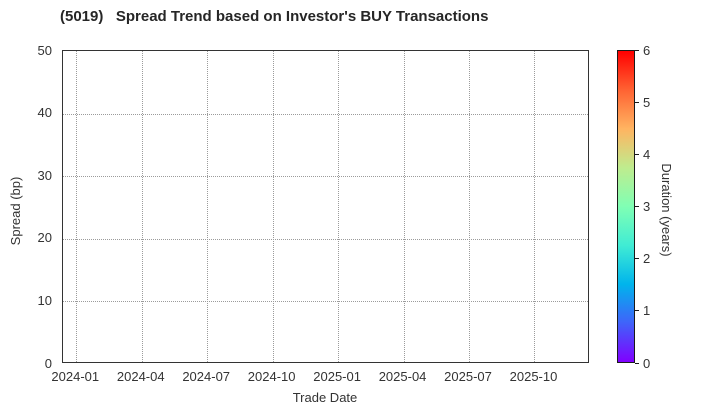 This screenshot has width=720, height=420. I want to click on x-tick-label: 2024-07, so click(206, 376).